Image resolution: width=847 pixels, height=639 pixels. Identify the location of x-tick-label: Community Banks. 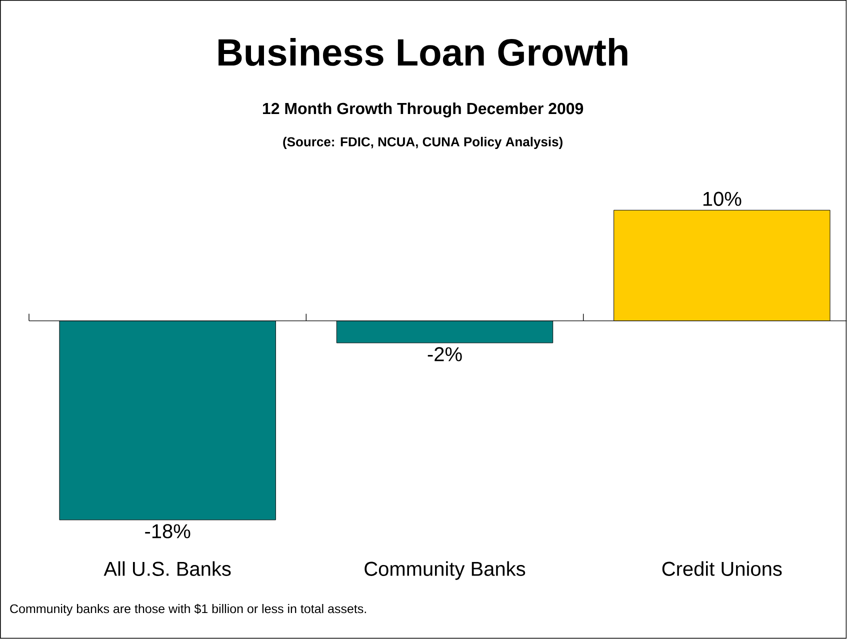
(445, 570).